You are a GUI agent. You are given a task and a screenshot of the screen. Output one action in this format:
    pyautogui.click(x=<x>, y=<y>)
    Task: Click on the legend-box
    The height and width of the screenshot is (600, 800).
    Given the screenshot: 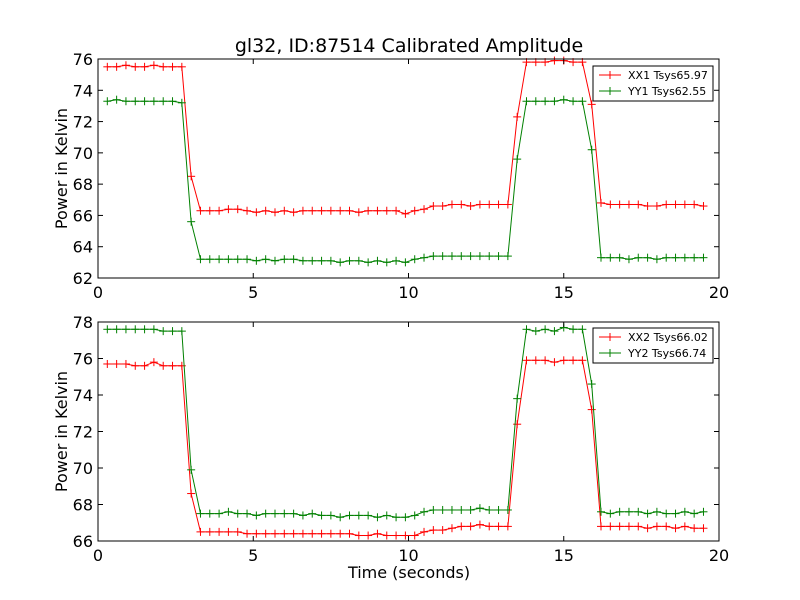 What is the action you would take?
    pyautogui.click(x=653, y=345)
    